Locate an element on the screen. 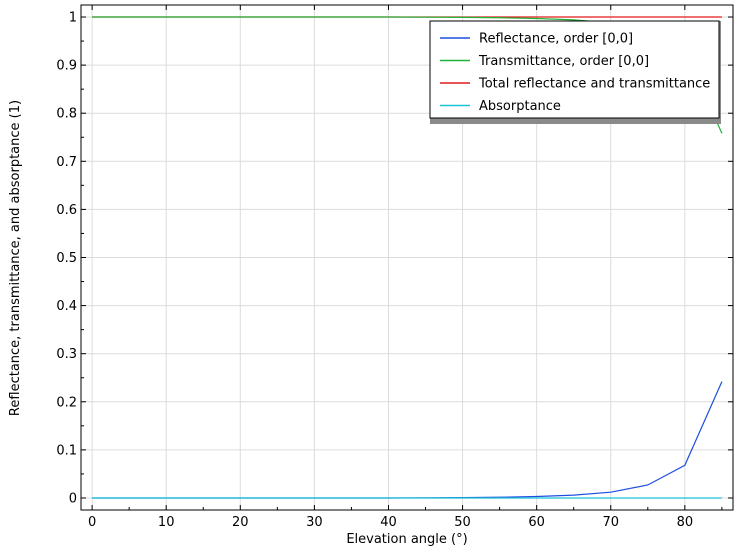  x-tick-label: 80 is located at coordinates (685, 522).